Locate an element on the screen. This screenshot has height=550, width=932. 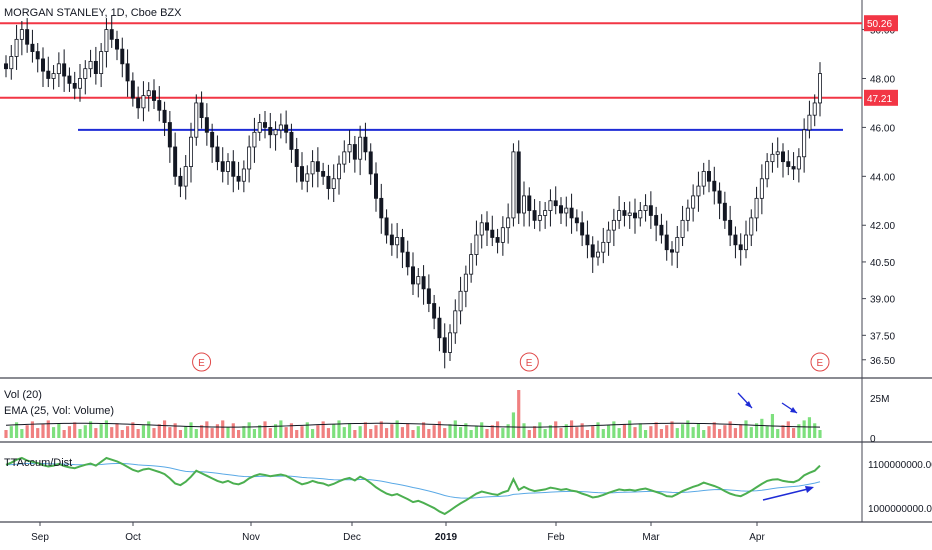
volume-arrow-1-head is located at coordinates (748, 404).